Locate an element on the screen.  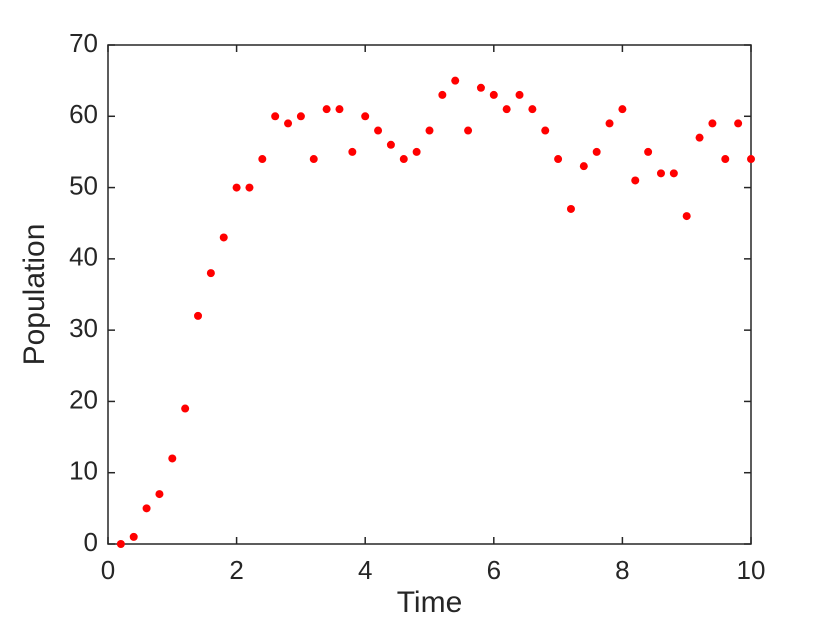
y-tick-label: 30 is located at coordinates (83, 328).